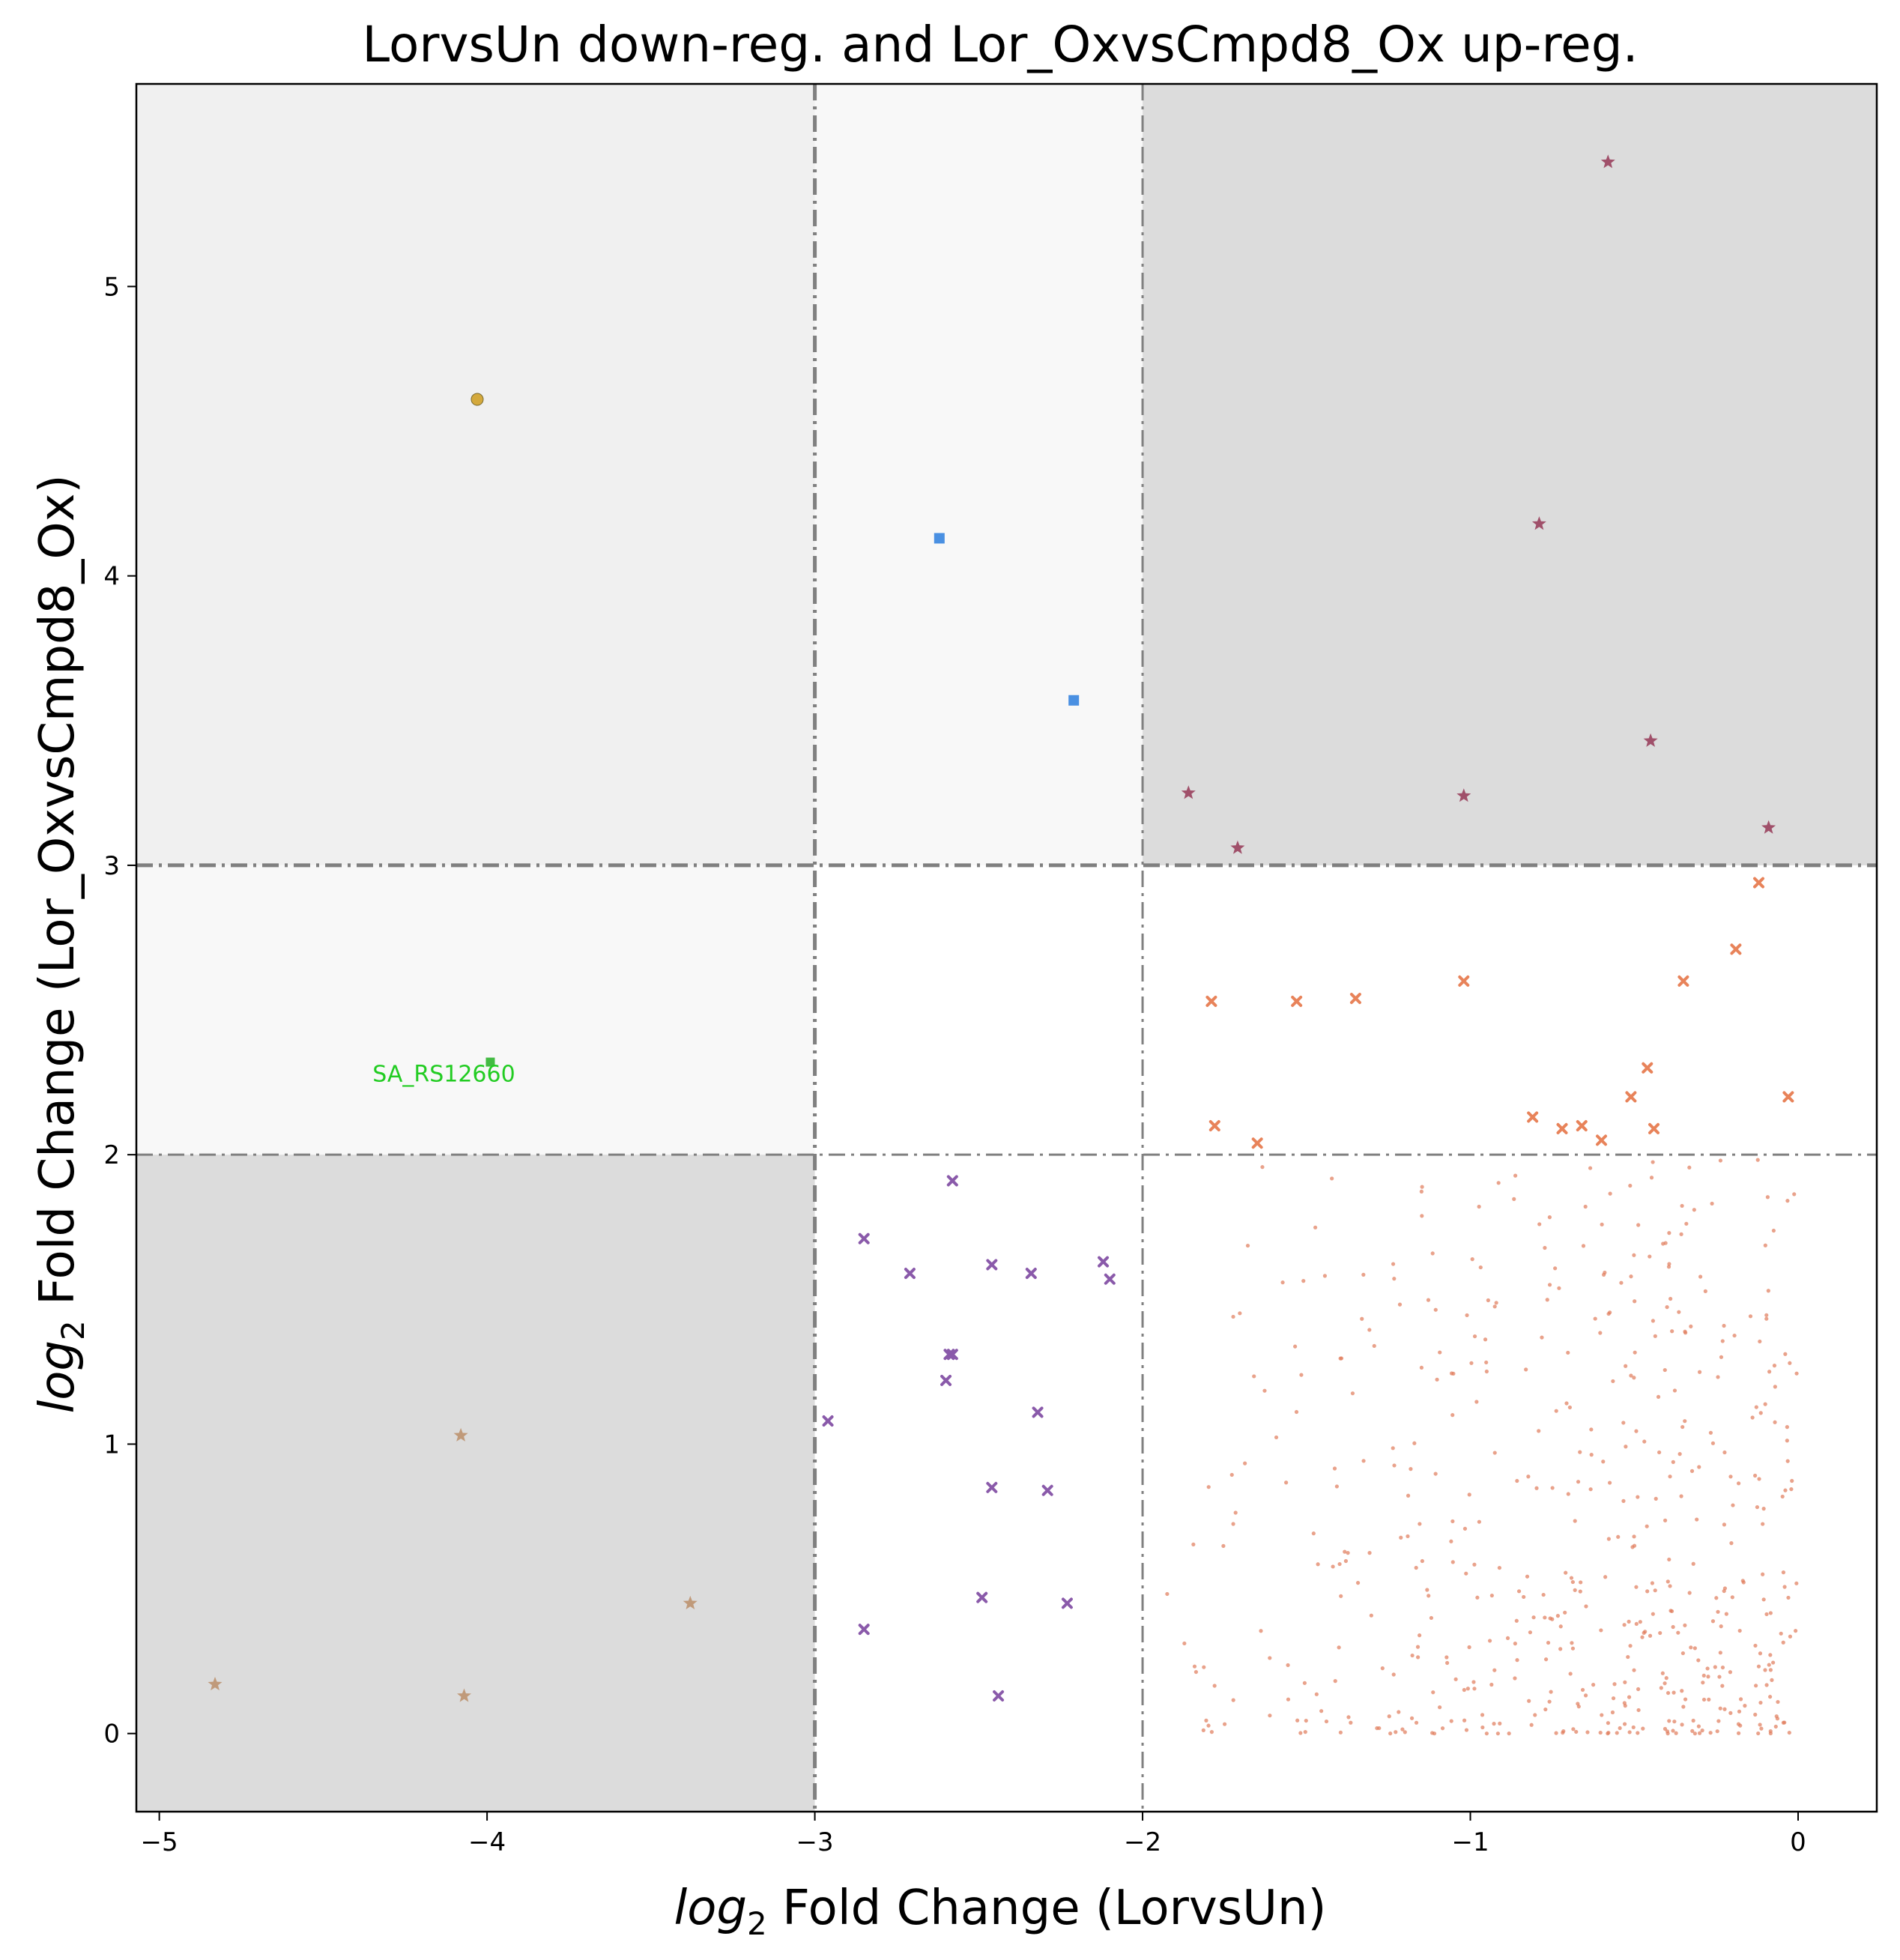  What do you see at coordinates (487, 1842) in the screenshot?
I see `x-tick-label: −4` at bounding box center [487, 1842].